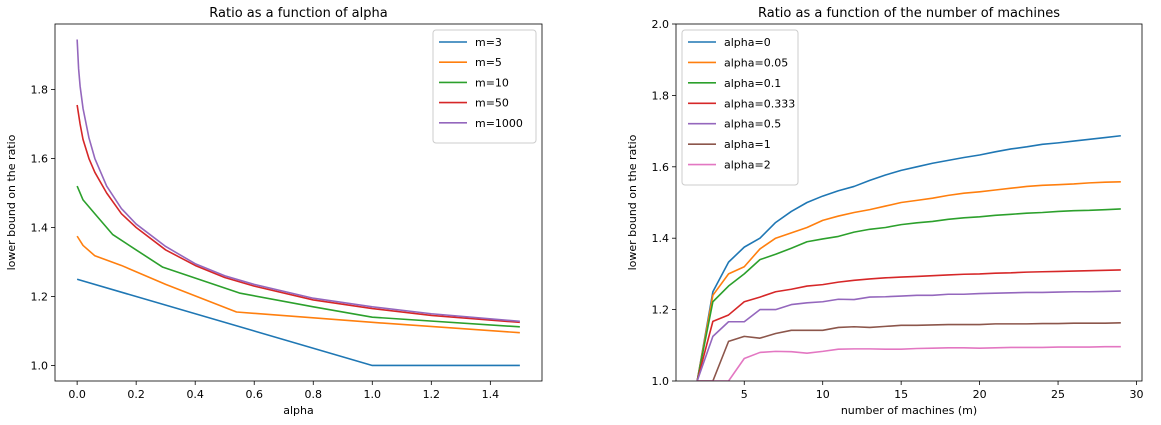 The height and width of the screenshot is (425, 1161). I want to click on x-tick-label: 20, so click(980, 394).